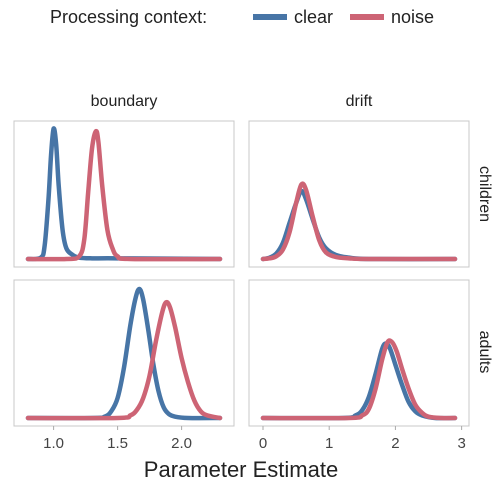 The width and height of the screenshot is (498, 486). I want to click on x-tick-label-drift-0: 0, so click(263, 443).